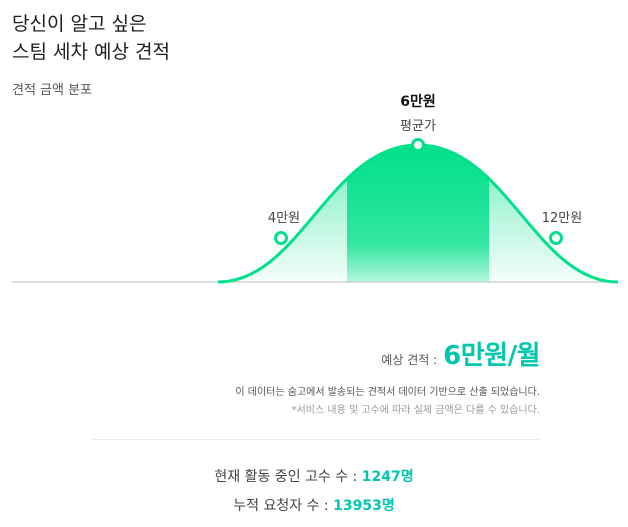 This screenshot has height=527, width=628. I want to click on low-price-point, so click(281, 238).